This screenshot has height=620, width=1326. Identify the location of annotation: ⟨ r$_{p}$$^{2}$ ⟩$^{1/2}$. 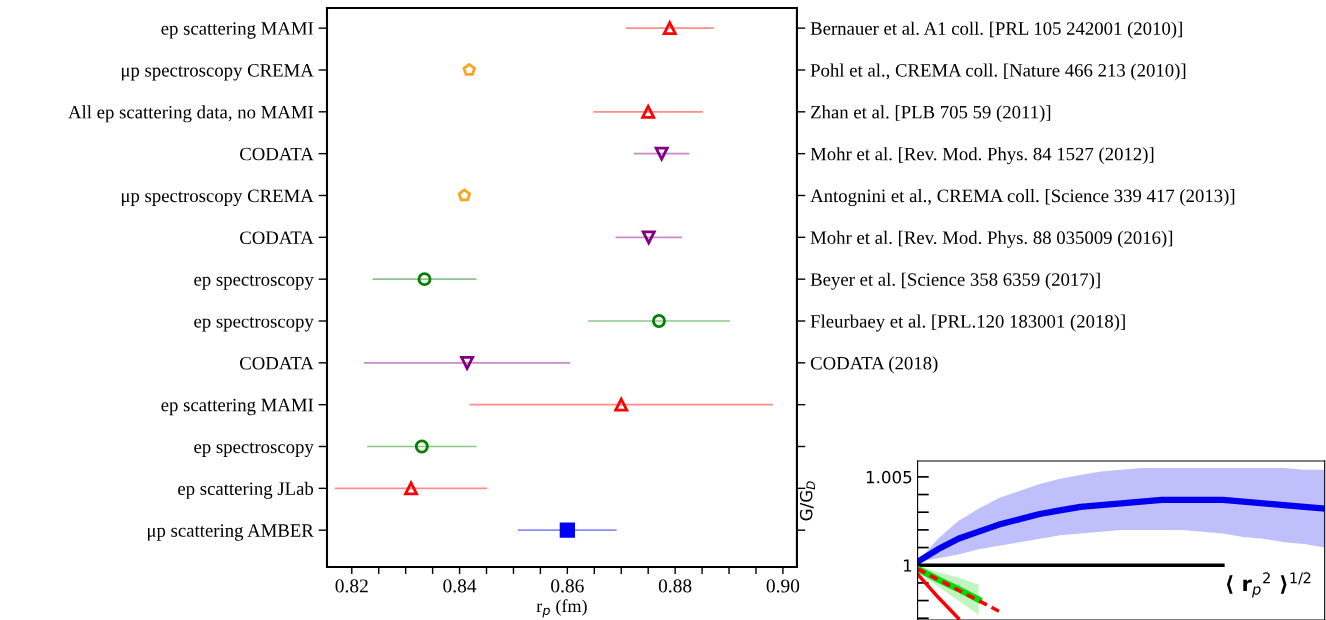
(1268, 585).